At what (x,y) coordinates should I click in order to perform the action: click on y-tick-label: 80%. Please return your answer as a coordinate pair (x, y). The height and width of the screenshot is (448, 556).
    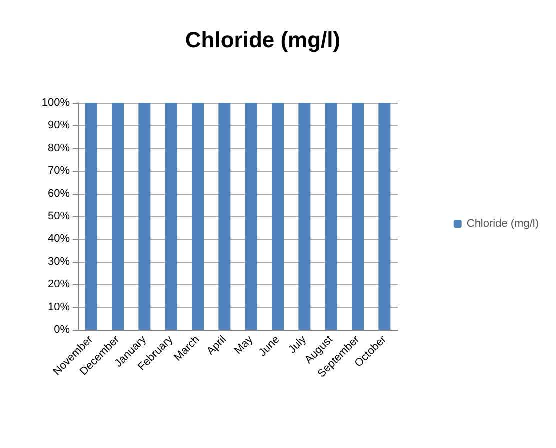
    Looking at the image, I should click on (59, 148).